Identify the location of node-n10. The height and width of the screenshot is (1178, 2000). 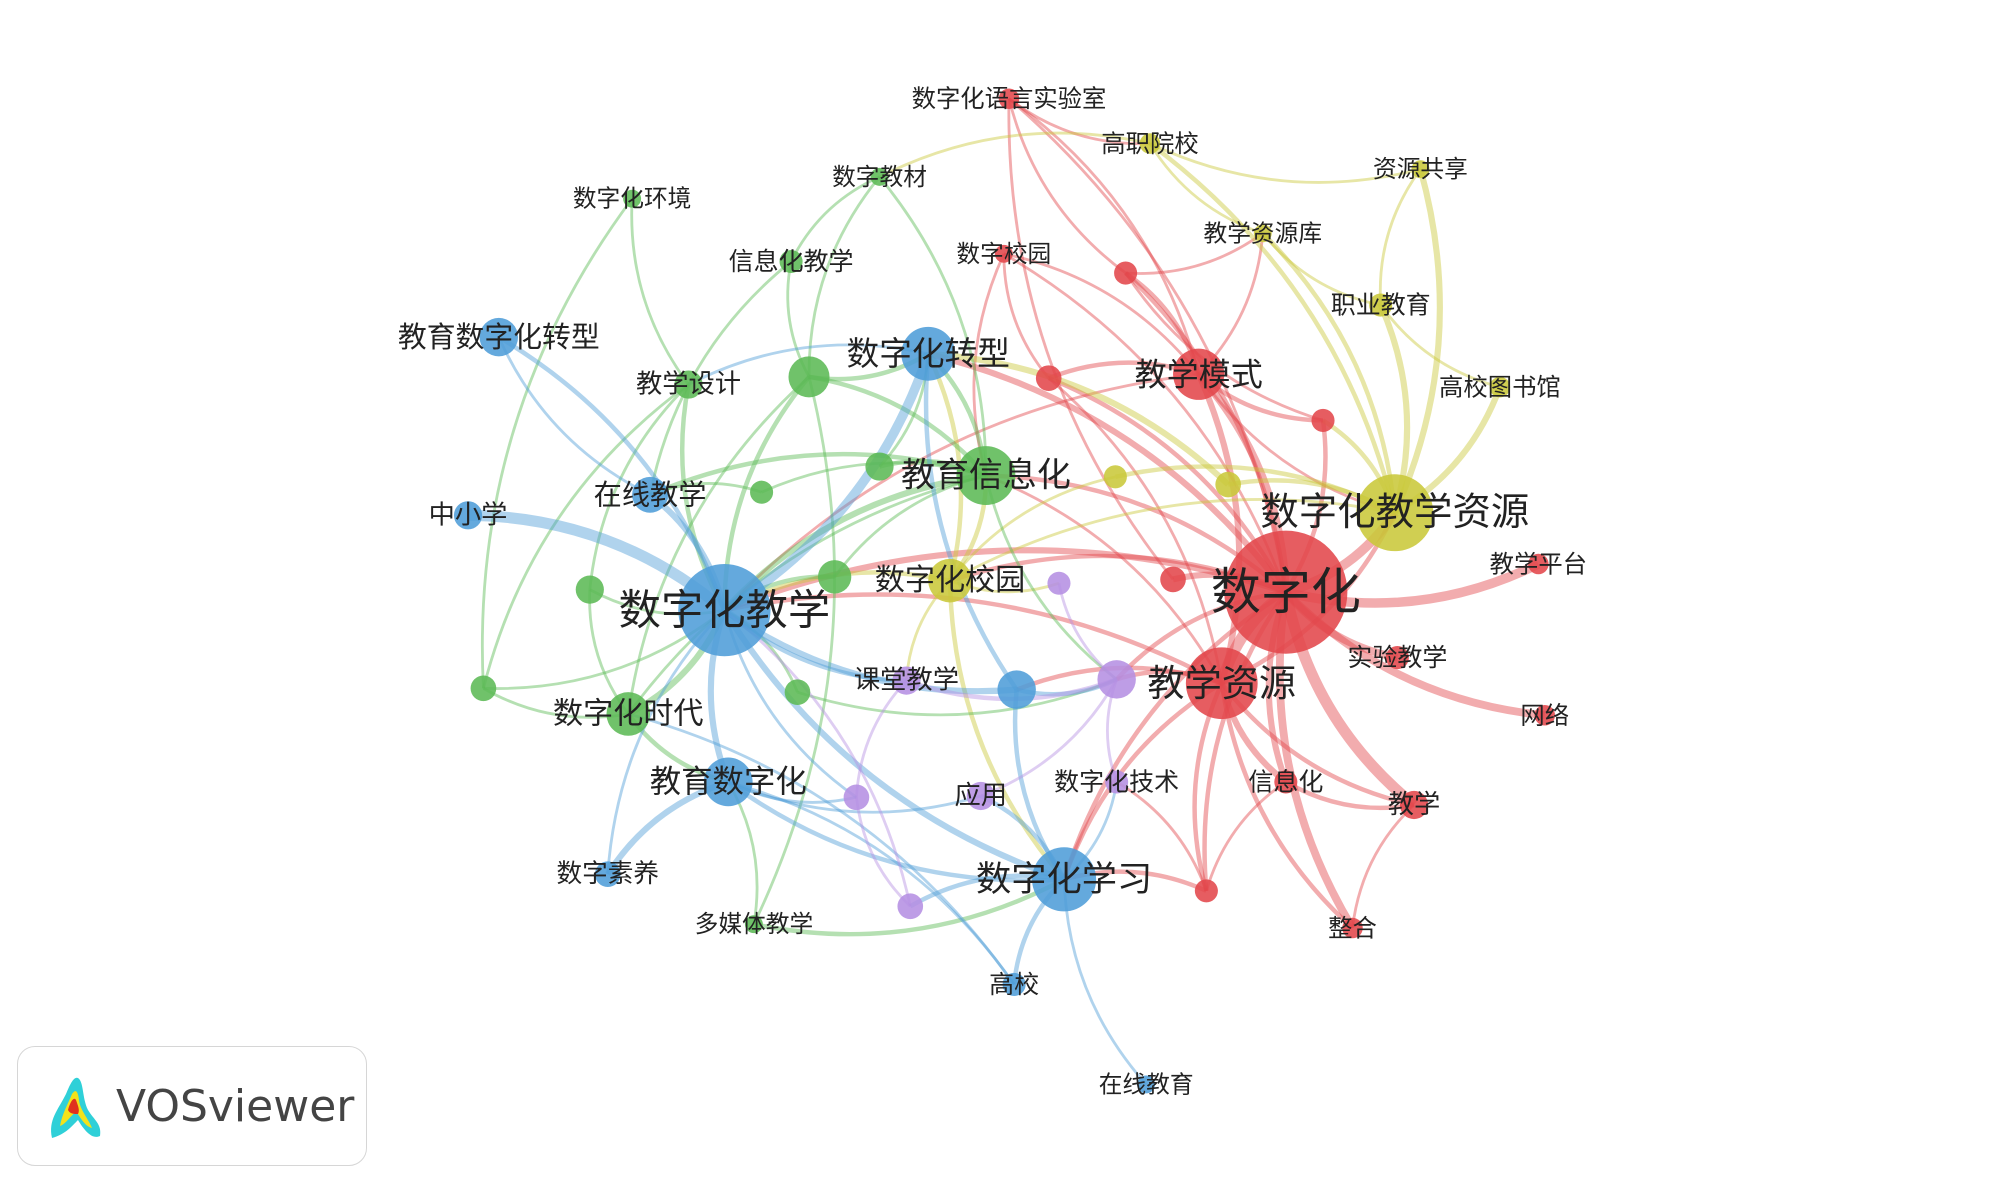
(1538, 564).